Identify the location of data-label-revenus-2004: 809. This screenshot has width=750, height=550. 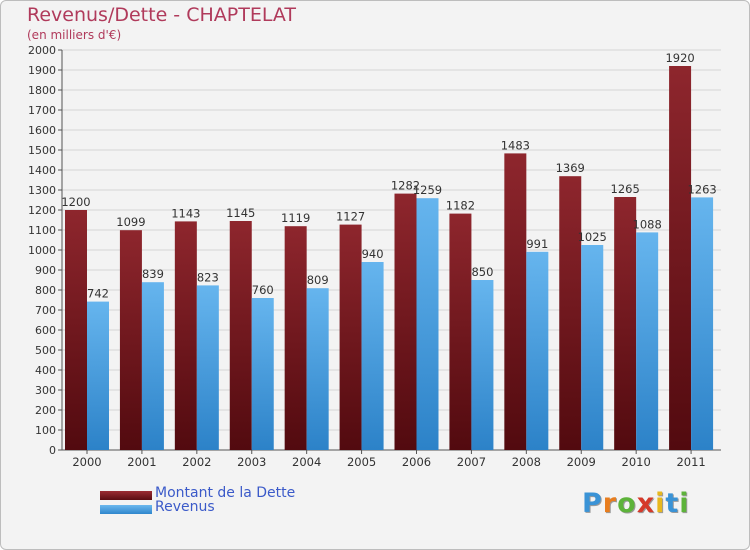
(318, 280).